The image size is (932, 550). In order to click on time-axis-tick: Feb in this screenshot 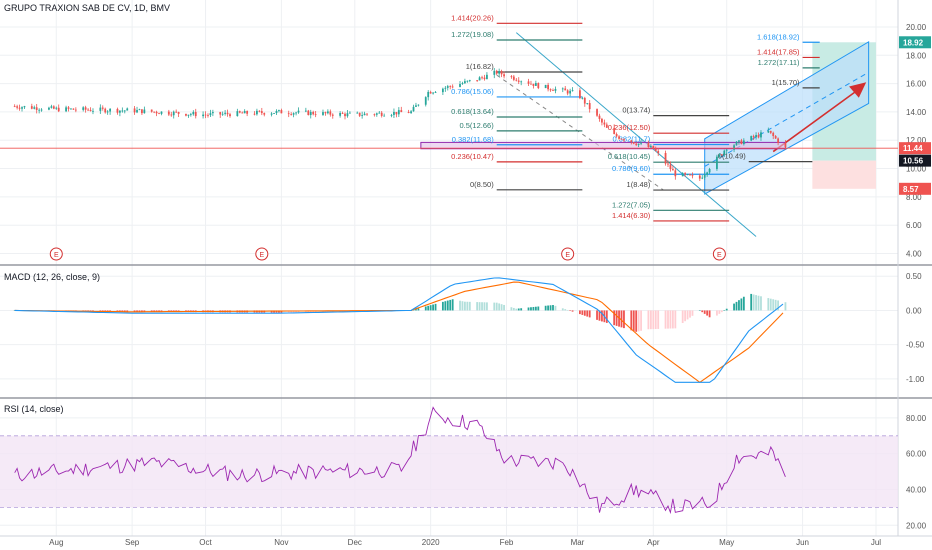, I will do `click(507, 542)`.